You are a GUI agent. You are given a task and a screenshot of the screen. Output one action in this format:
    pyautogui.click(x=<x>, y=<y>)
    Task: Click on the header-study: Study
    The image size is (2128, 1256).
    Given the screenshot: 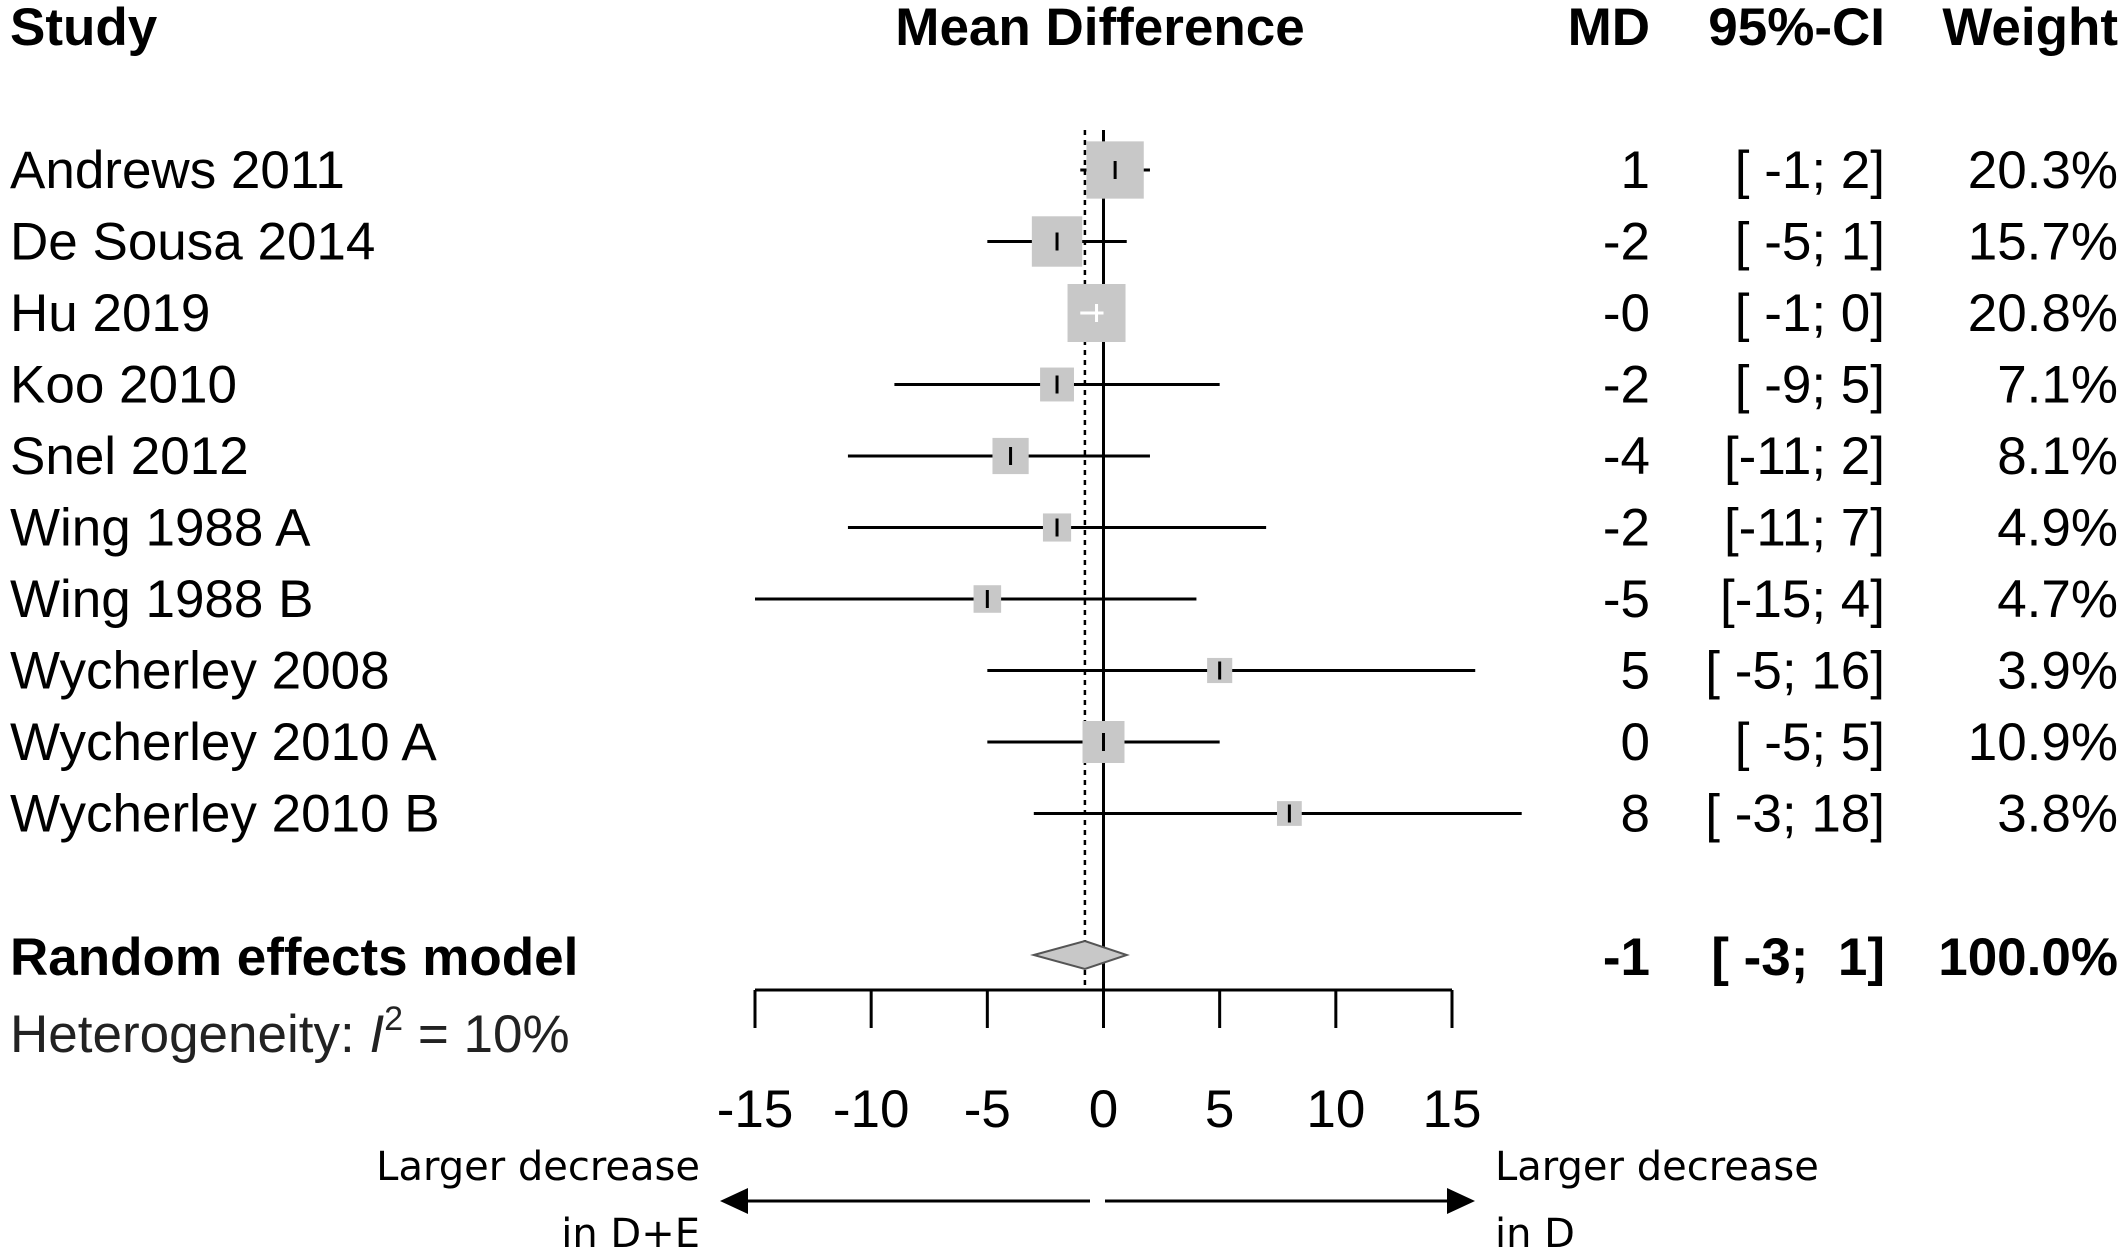 What is the action you would take?
    pyautogui.click(x=84, y=28)
    